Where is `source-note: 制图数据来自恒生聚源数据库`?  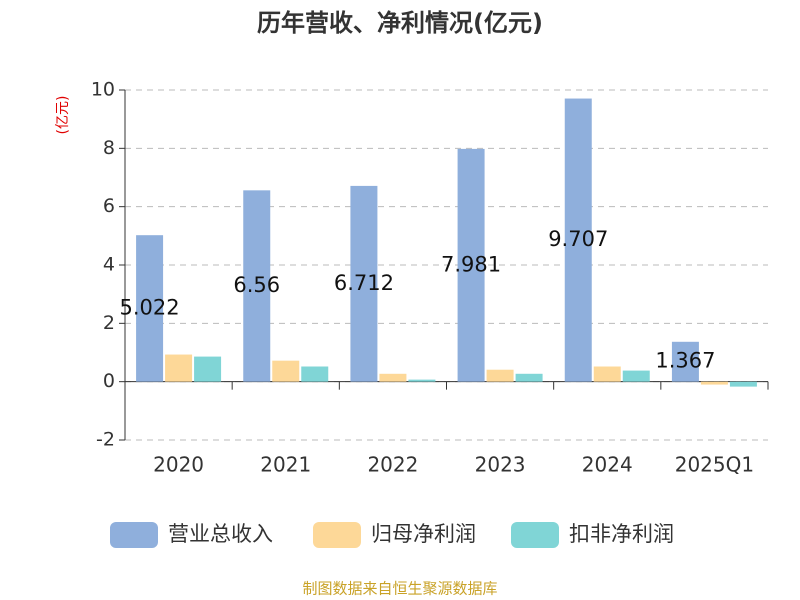
source-note: 制图数据来自恒生聚源数据库 is located at coordinates (399, 589).